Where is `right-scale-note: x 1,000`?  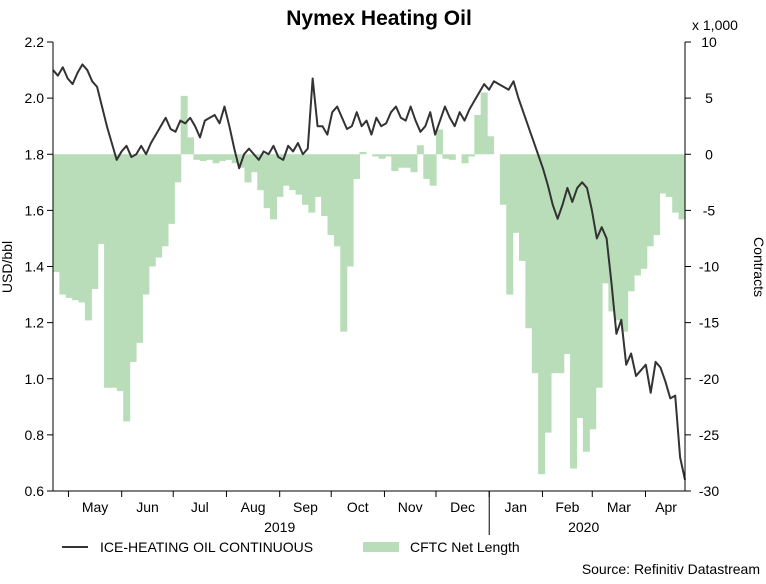 right-scale-note: x 1,000 is located at coordinates (715, 25).